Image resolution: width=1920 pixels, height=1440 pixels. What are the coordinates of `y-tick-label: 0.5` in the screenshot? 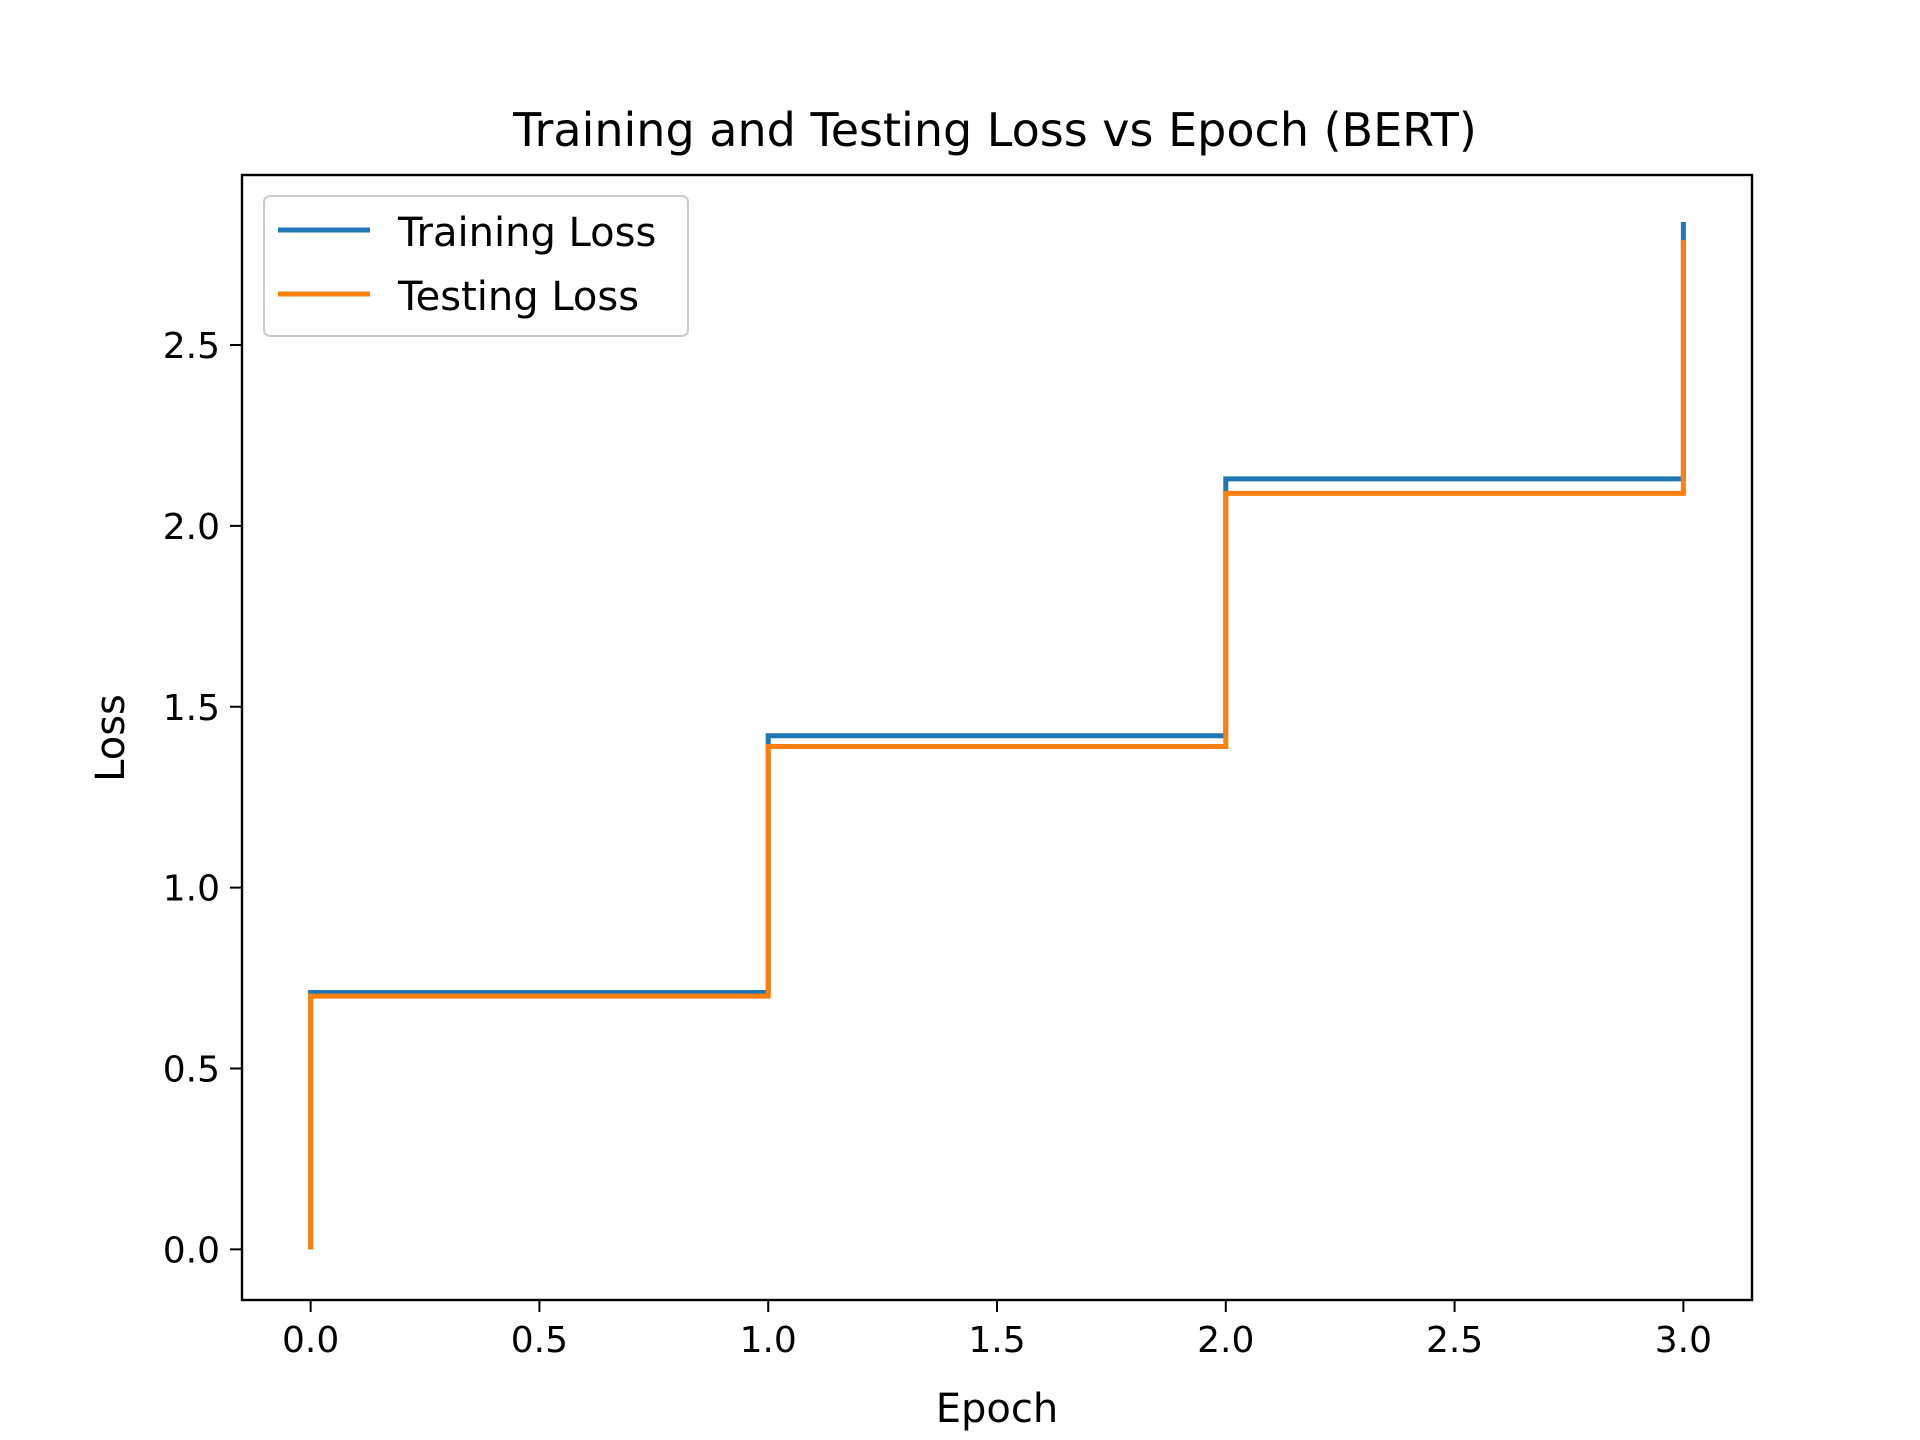 It's located at (191, 1069).